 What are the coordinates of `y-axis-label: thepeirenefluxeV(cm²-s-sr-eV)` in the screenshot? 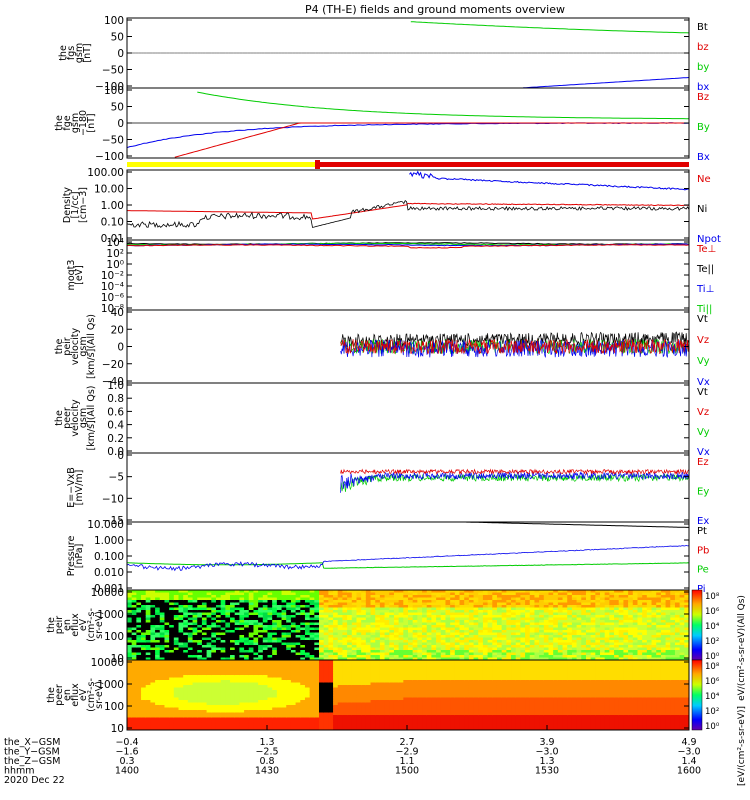 It's located at (75, 625).